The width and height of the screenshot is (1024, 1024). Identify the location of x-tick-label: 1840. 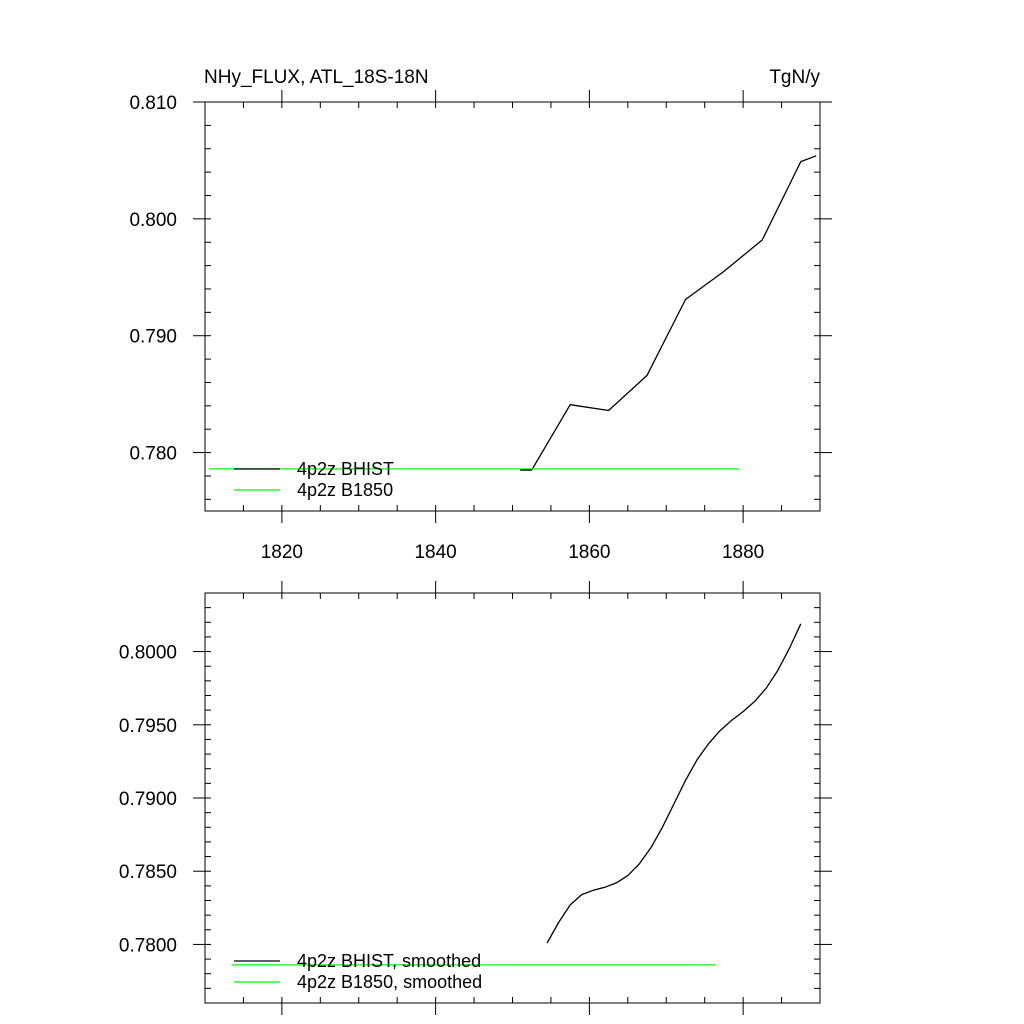
(435, 552).